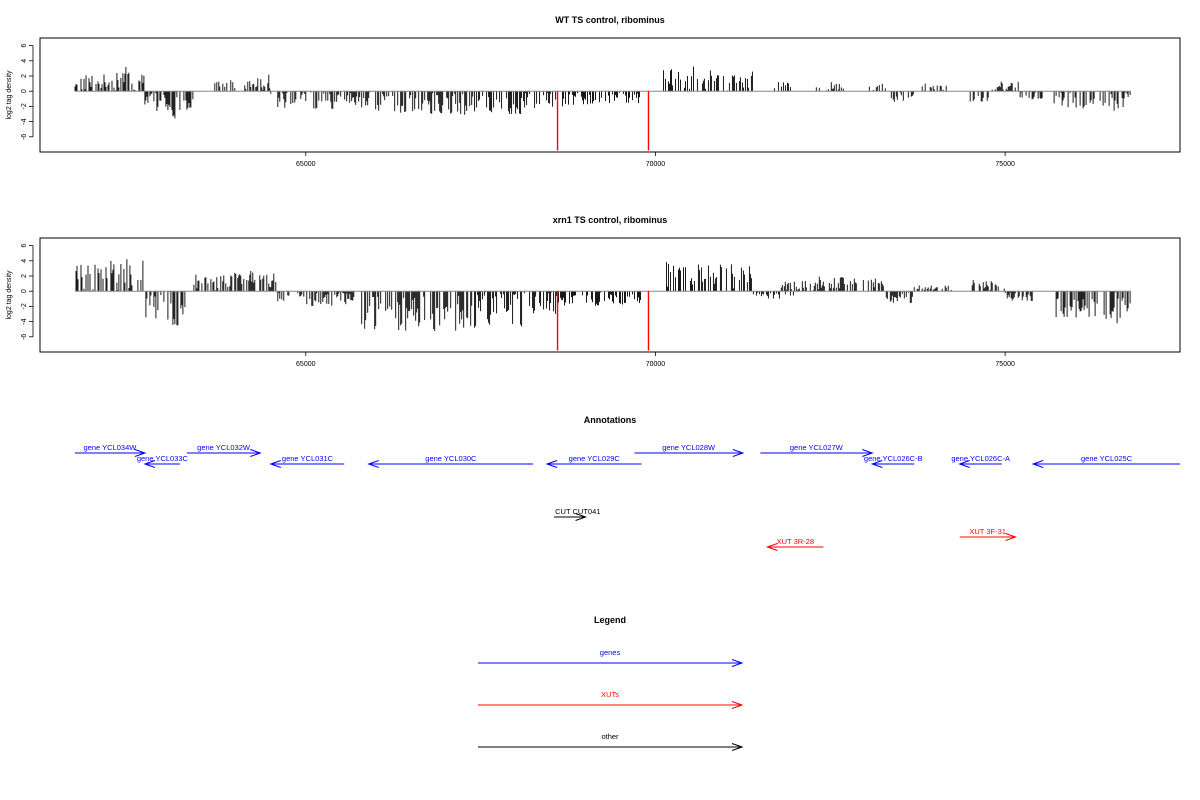 The height and width of the screenshot is (800, 1200). I want to click on gene-label: gene YCL031C, so click(308, 458).